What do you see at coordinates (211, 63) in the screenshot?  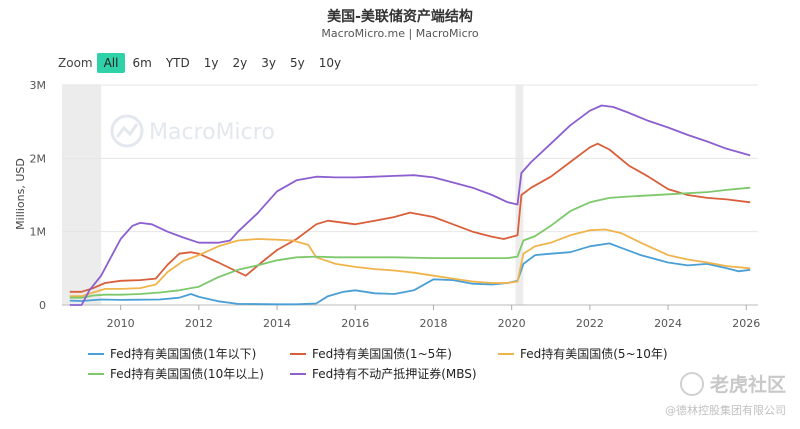 I see `zoom-1y-button: 1y` at bounding box center [211, 63].